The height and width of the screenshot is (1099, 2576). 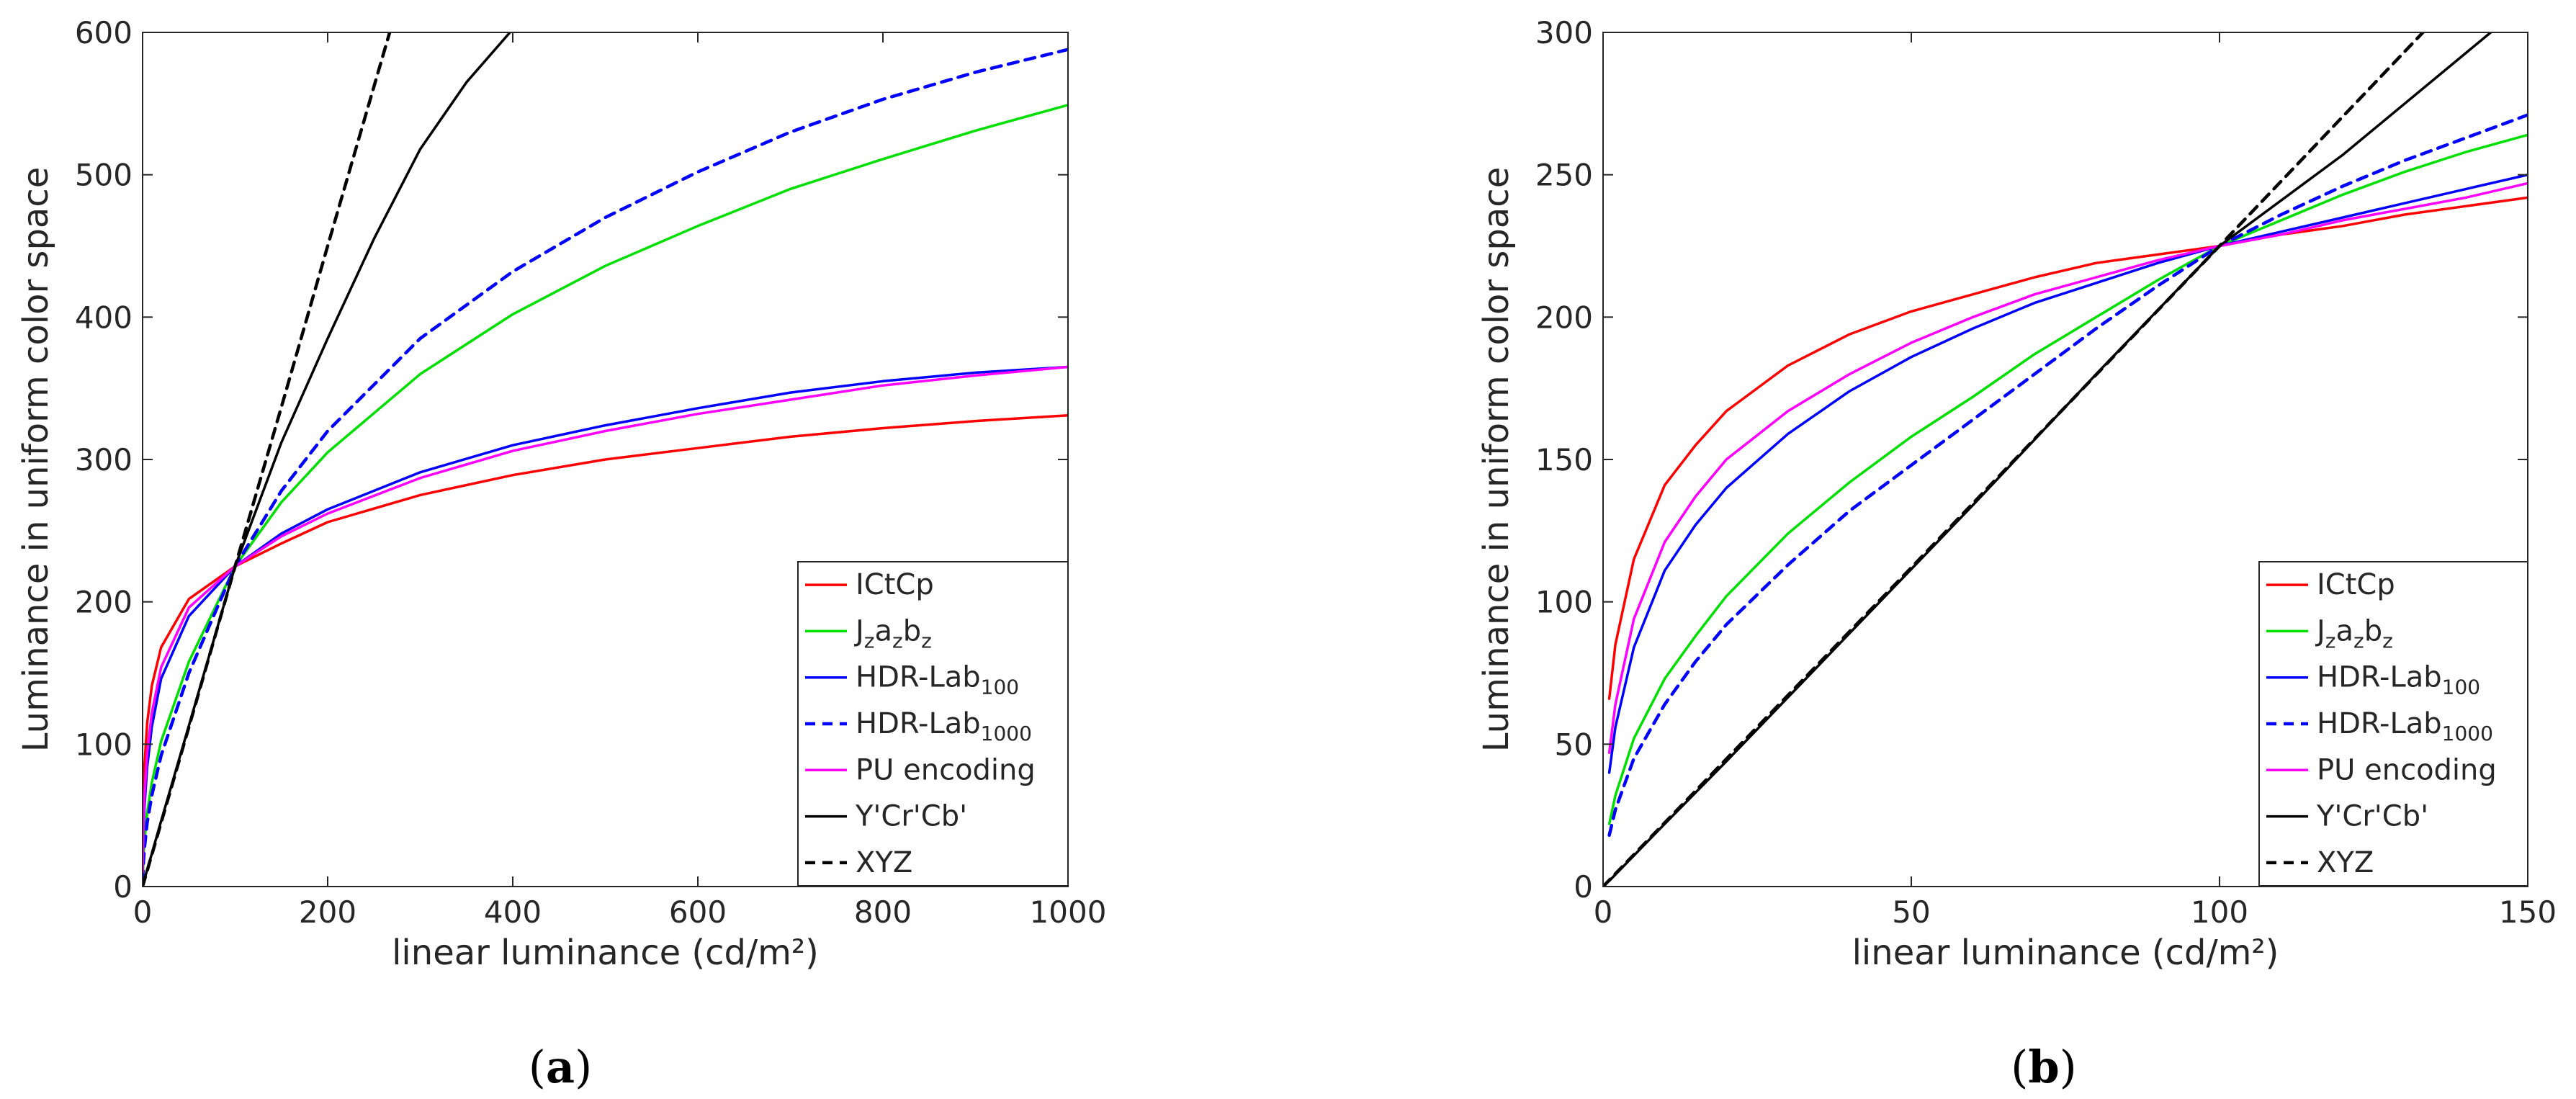 I want to click on chart-a-x-tick-label-2: 400, so click(x=513, y=912).